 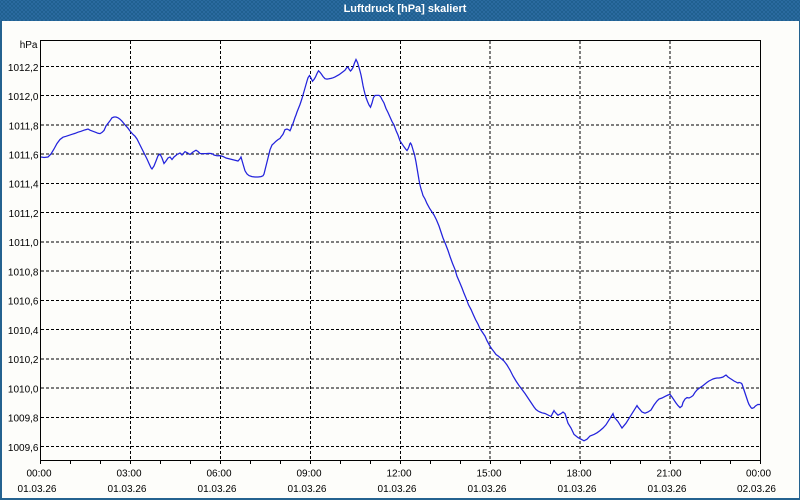 I want to click on svg-text: 02.03.26, so click(x=756, y=489).